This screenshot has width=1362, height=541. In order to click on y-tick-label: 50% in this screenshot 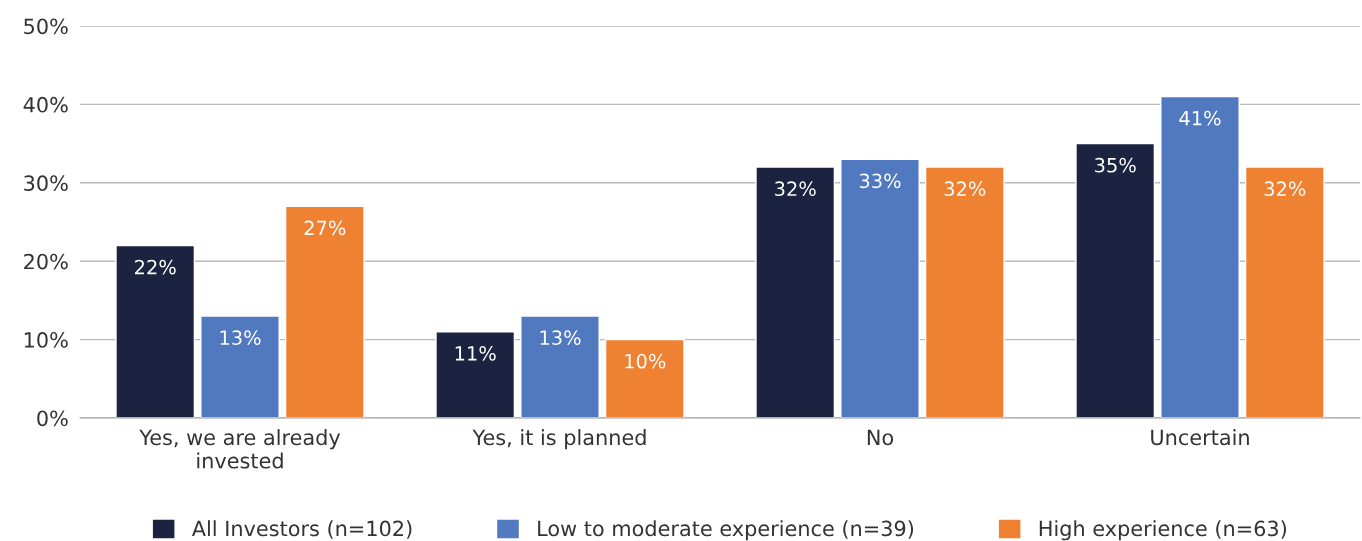, I will do `click(46, 26)`.